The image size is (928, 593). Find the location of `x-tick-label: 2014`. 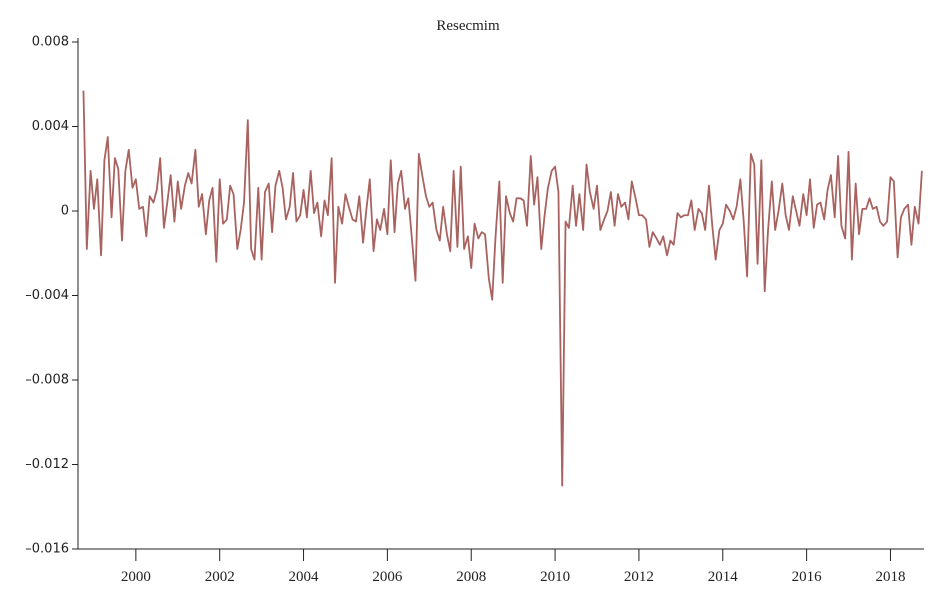

x-tick-label: 2014 is located at coordinates (723, 577).